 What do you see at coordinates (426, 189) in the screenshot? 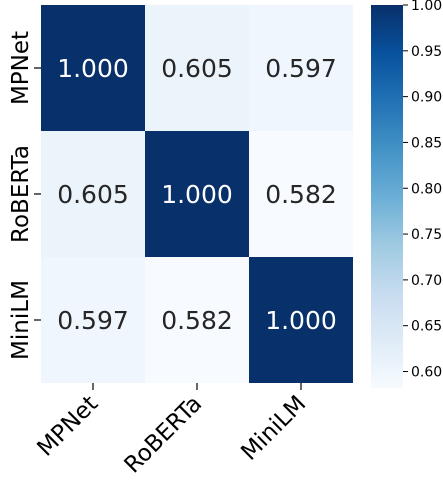
I see `colorbar-tick-label: 0.80` at bounding box center [426, 189].